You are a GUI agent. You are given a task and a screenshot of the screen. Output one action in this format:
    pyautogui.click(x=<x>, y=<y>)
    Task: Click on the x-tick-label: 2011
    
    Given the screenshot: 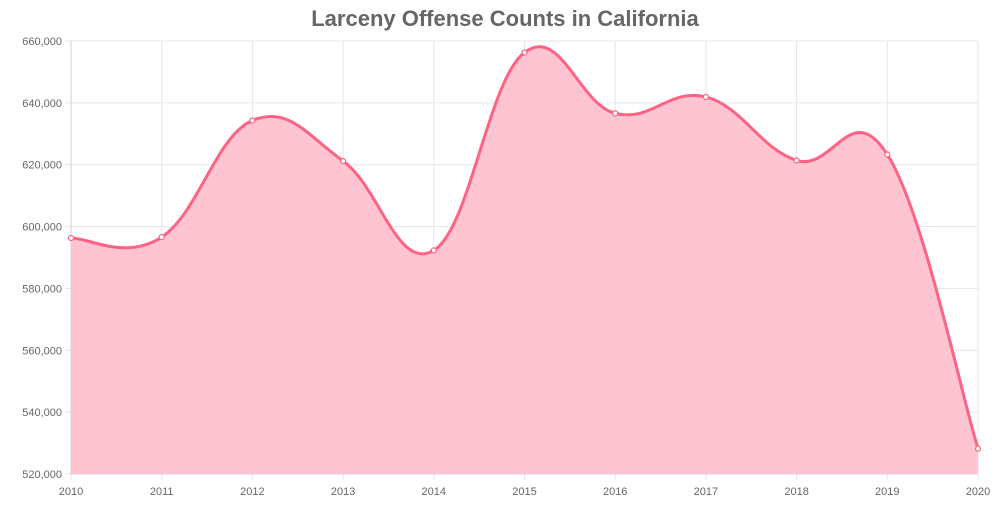 What is the action you would take?
    pyautogui.click(x=162, y=492)
    